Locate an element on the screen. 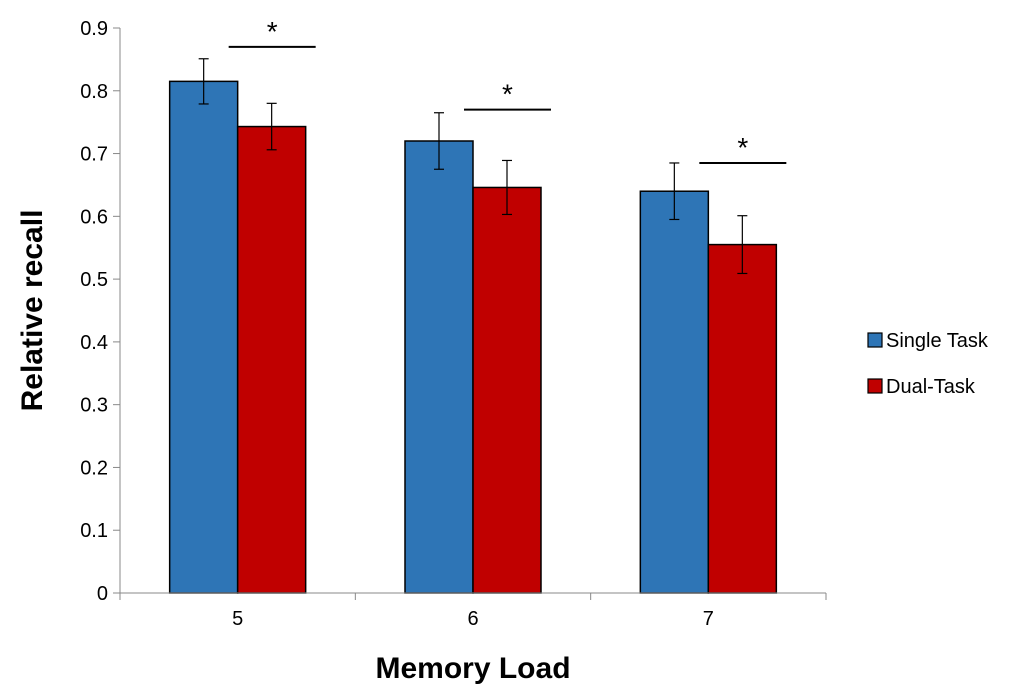 The width and height of the screenshot is (1013, 691). significance-annotations: * * * is located at coordinates (507, 90).